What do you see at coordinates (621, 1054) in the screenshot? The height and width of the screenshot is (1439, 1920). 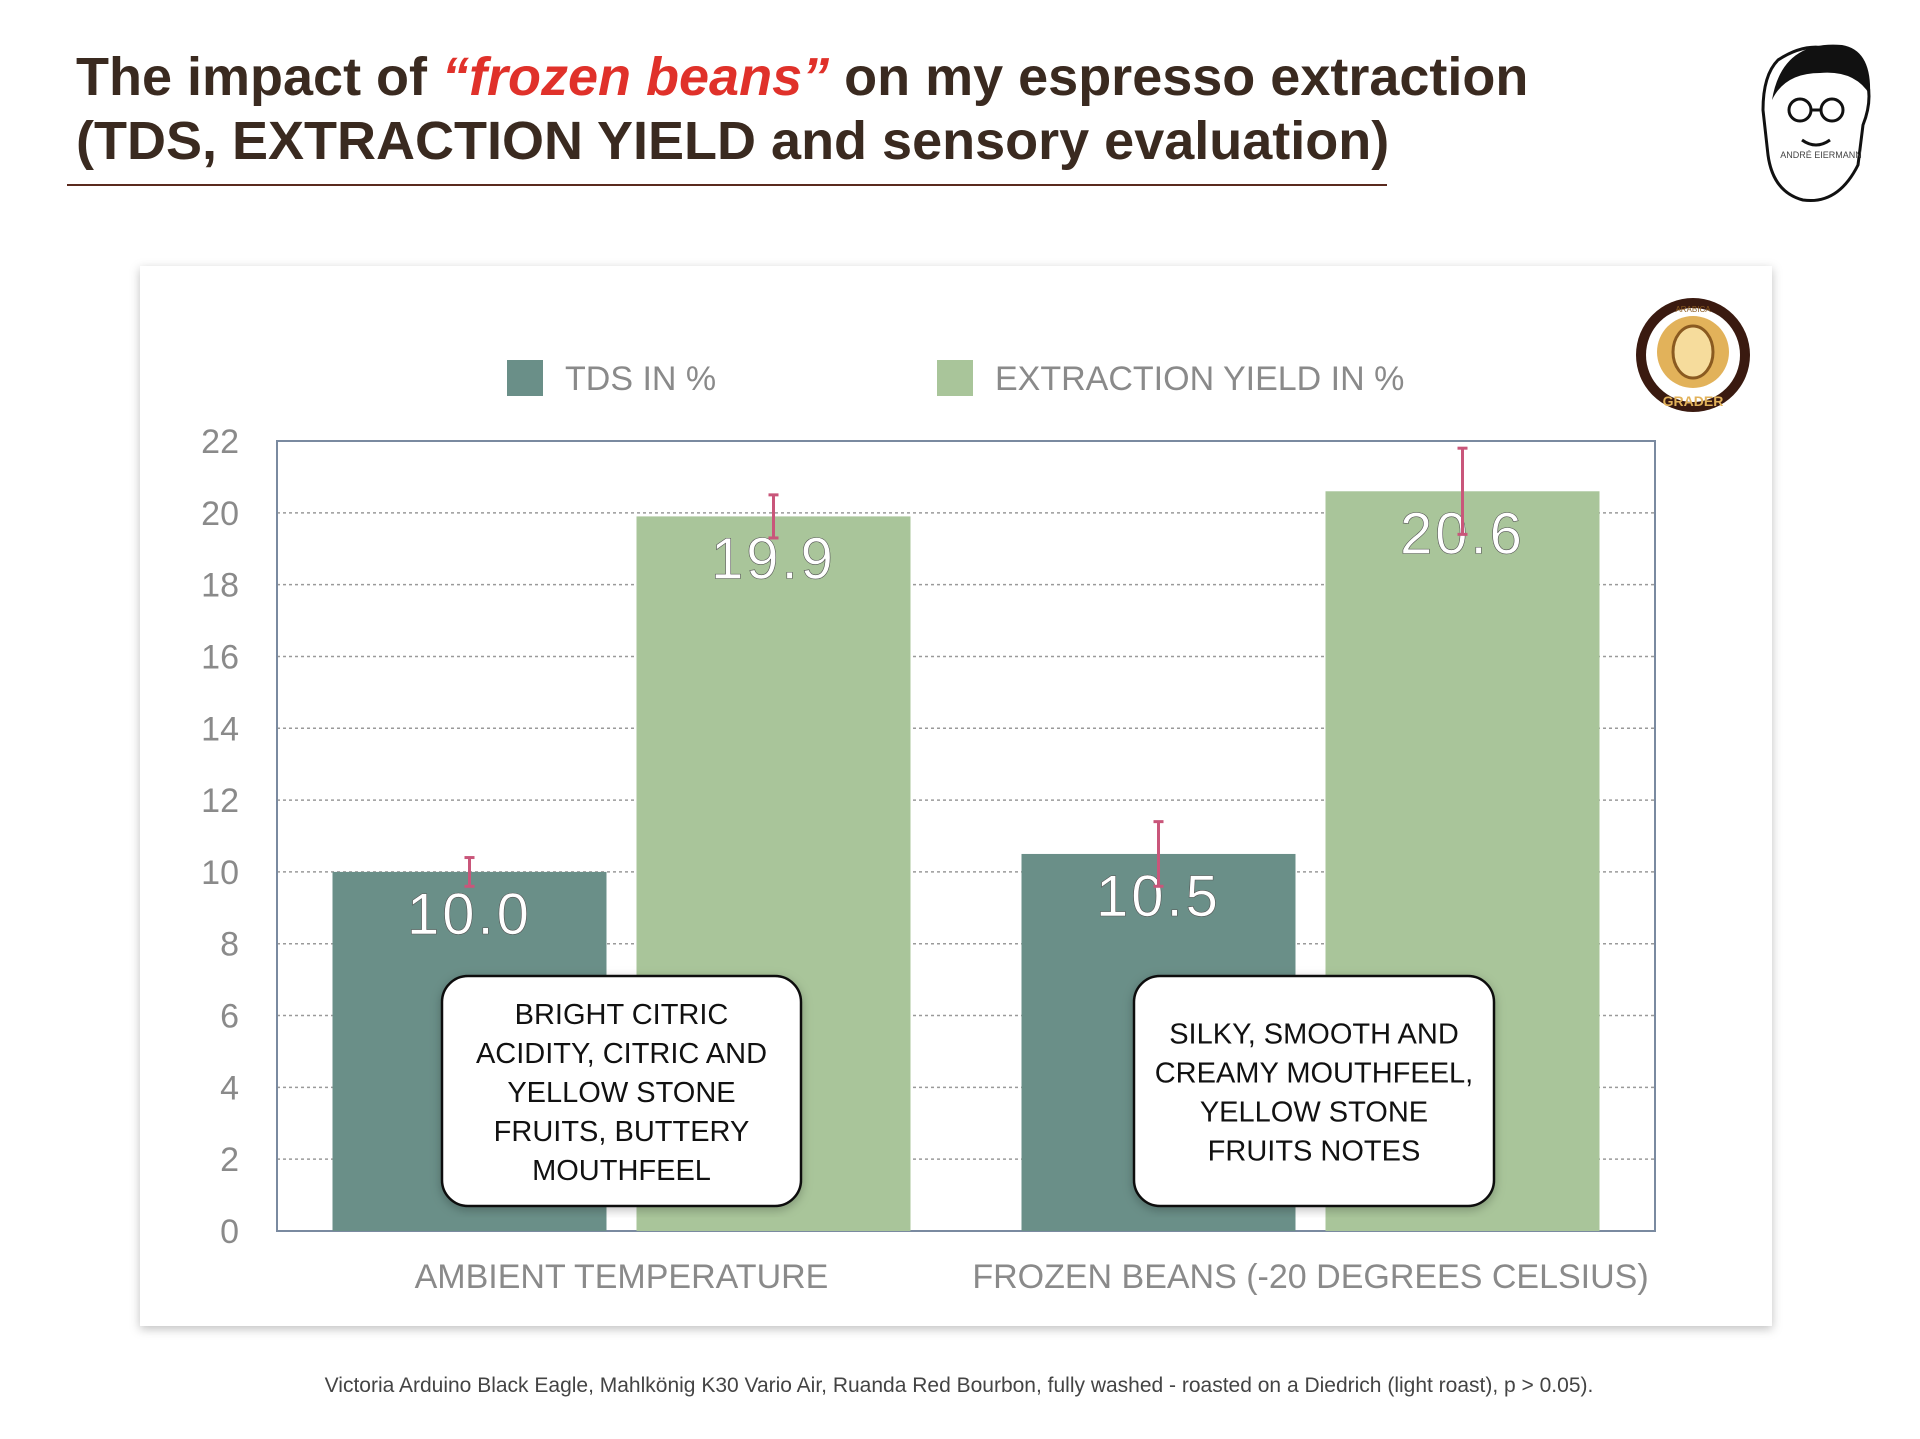 I see `annotation-line: ACIDITY, CITRIC AND` at bounding box center [621, 1054].